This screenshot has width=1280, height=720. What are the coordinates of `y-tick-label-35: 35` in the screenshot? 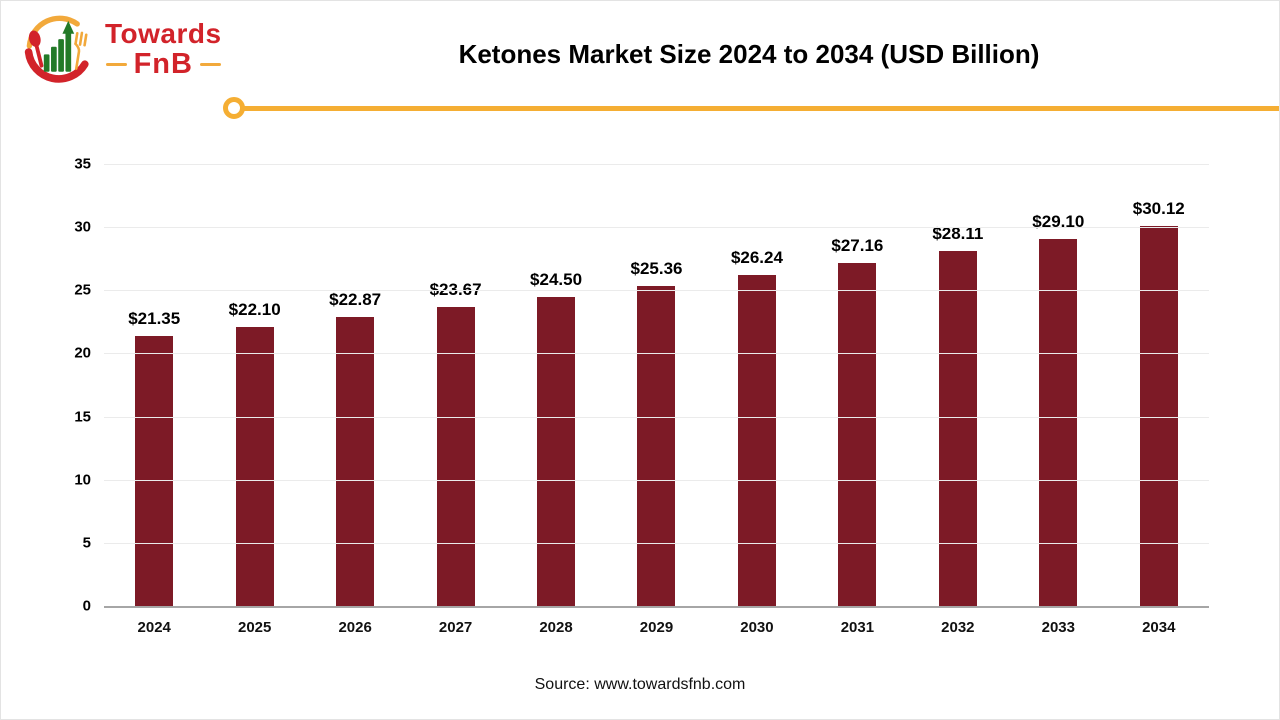 It's located at (82, 164).